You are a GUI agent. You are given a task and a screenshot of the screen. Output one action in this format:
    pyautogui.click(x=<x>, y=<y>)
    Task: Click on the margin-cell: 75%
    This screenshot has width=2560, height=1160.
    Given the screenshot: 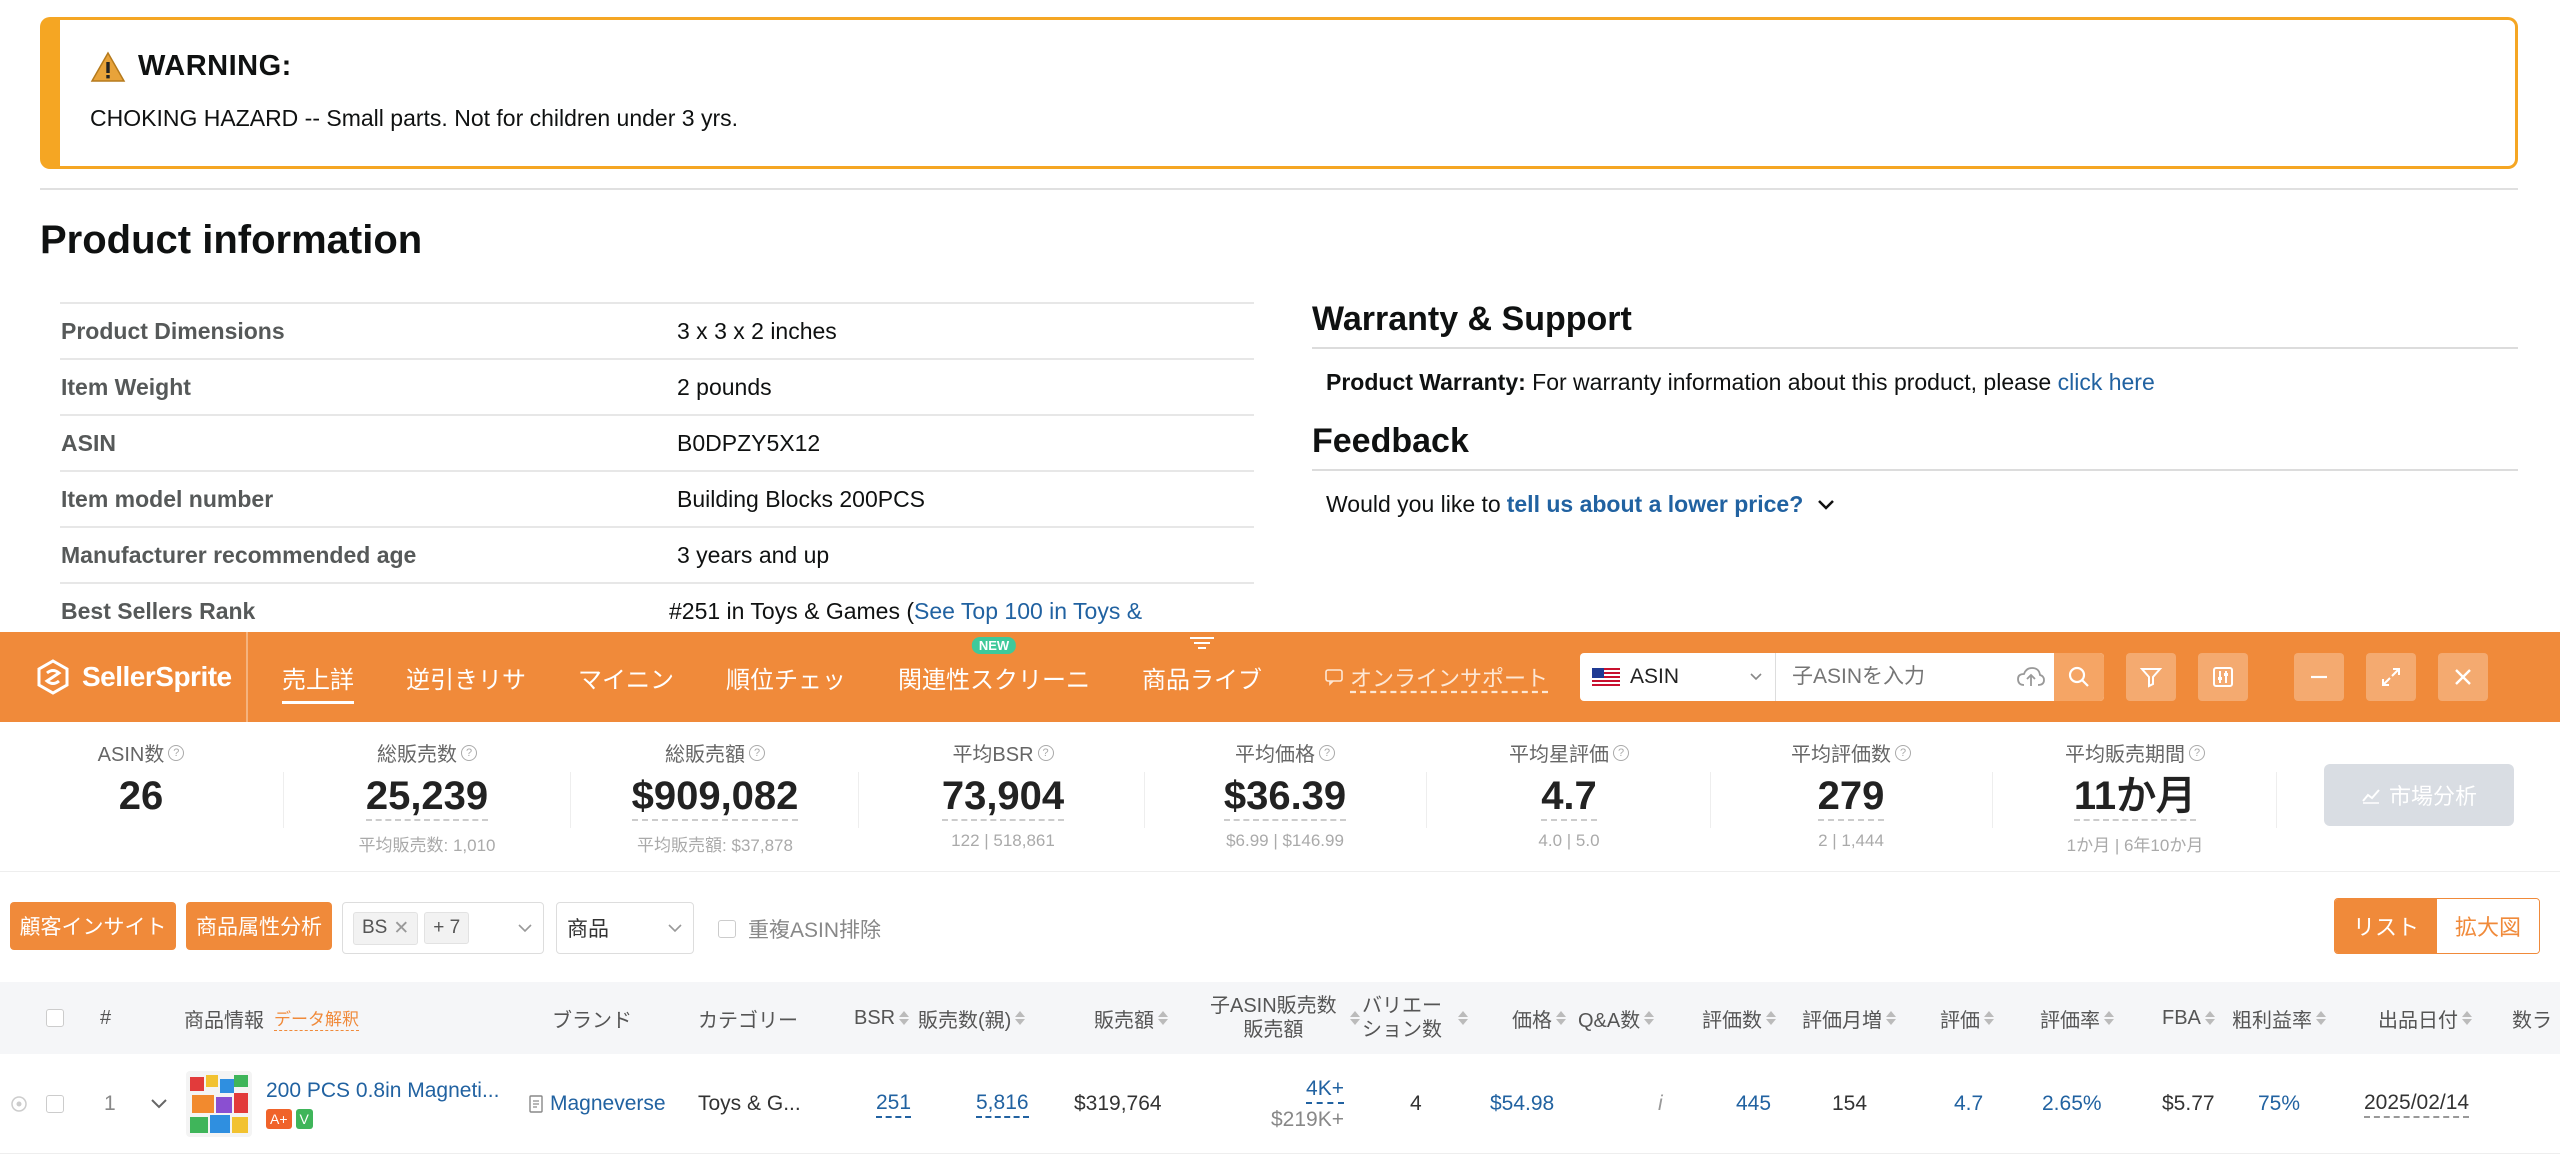 What is the action you would take?
    pyautogui.click(x=2279, y=1103)
    